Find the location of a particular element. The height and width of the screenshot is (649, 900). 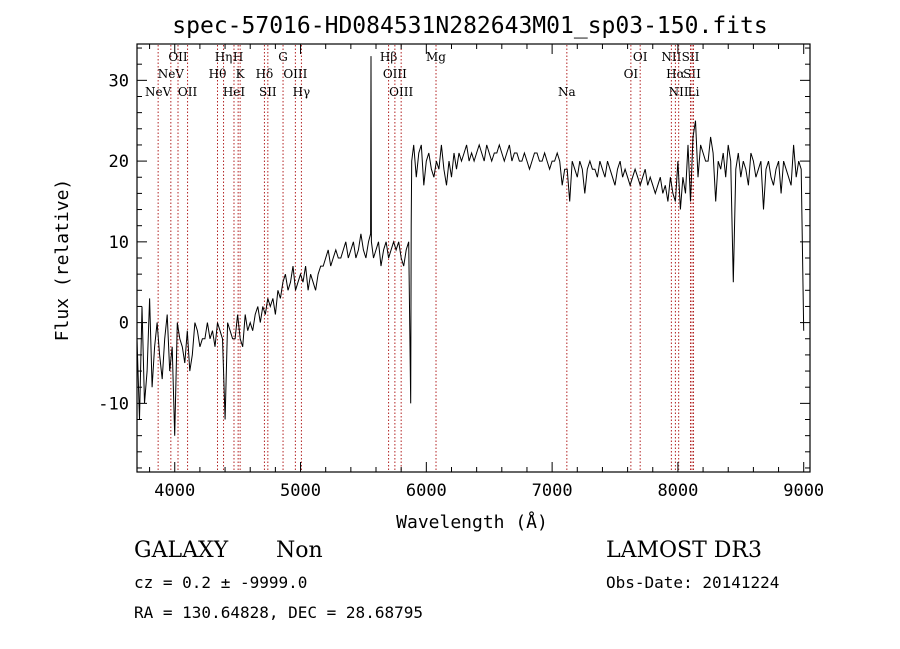

x-tick-label: 5000 is located at coordinates (300, 491).